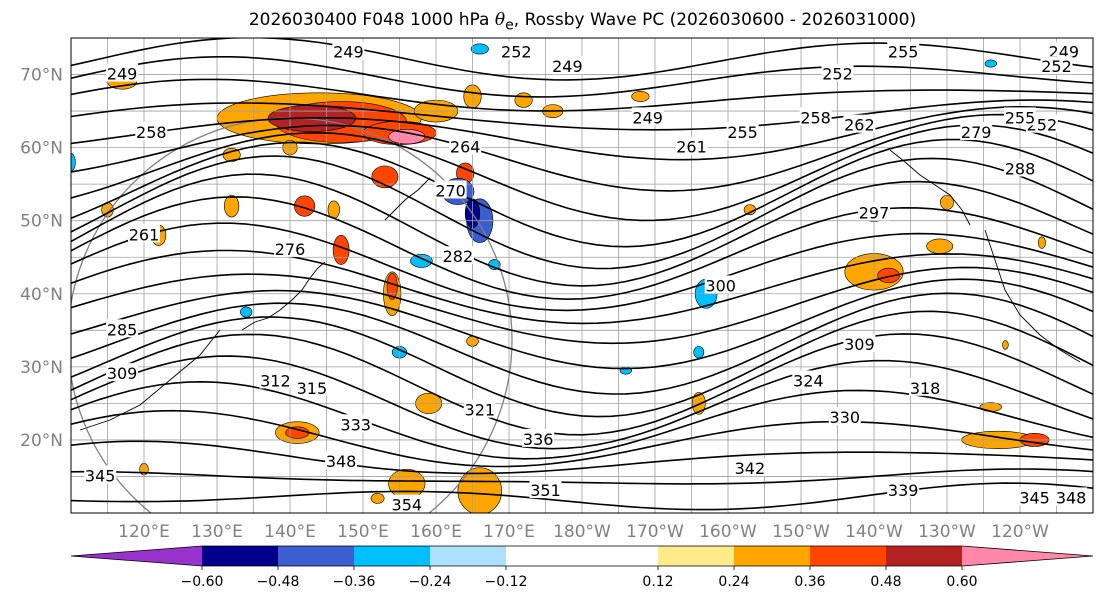 The width and height of the screenshot is (1105, 606). Describe the element at coordinates (1027, 556) in the screenshot. I see `colorbar-extend-max` at that location.